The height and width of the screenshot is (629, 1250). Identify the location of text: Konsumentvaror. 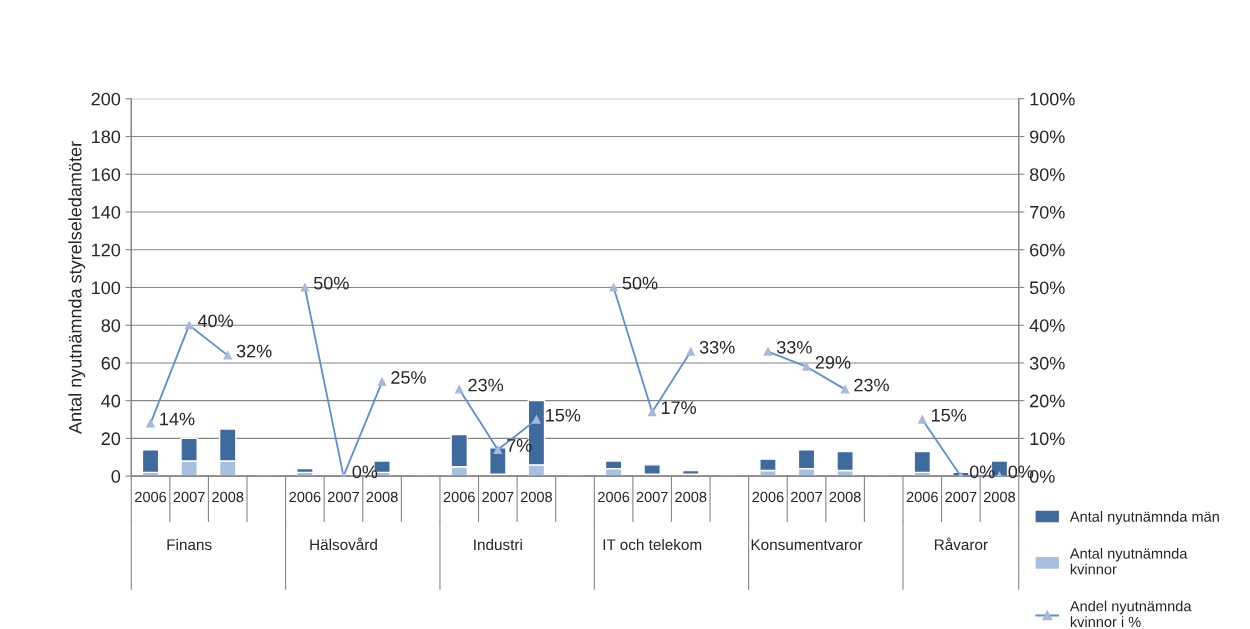
(807, 545).